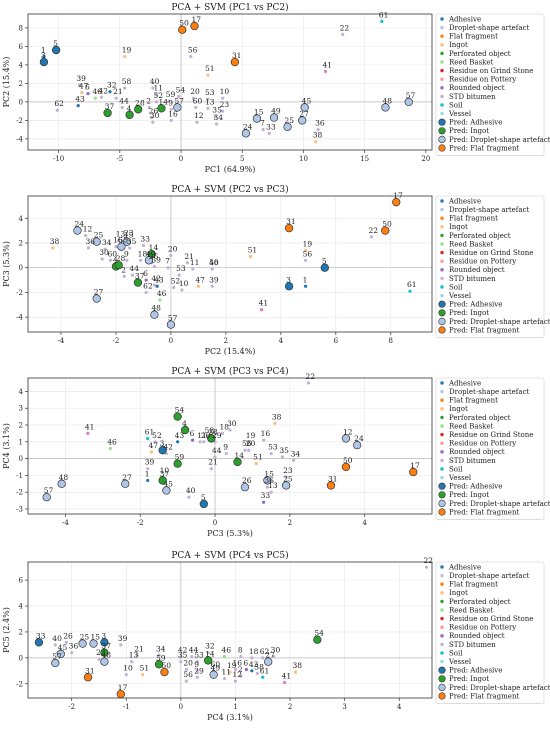  I want to click on x-tick-label: 3, so click(344, 707).